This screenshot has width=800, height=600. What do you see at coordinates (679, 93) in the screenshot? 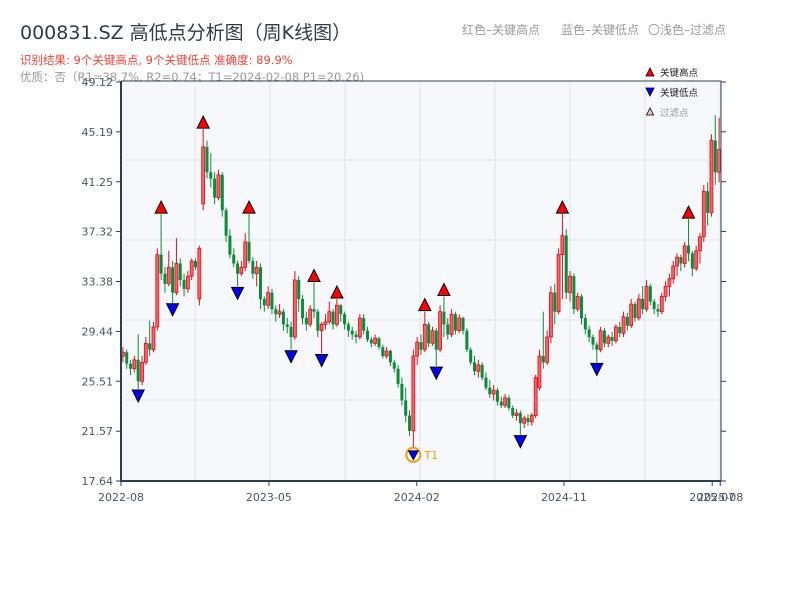
I see `legend-label-low: 关键低点` at bounding box center [679, 93].